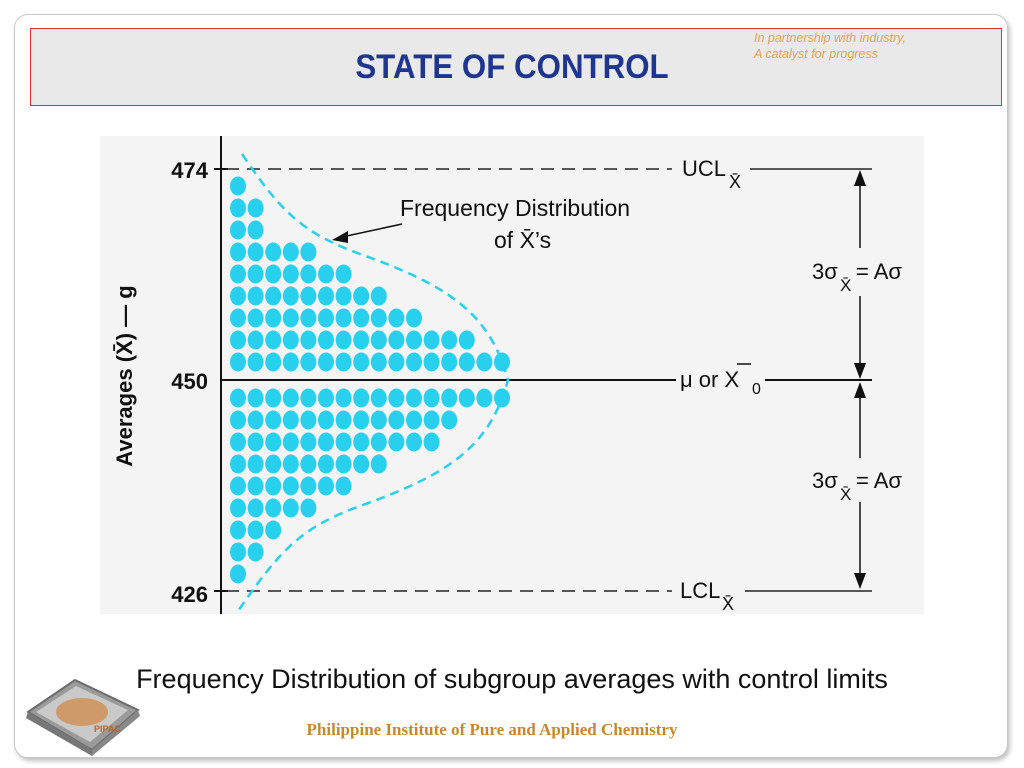  What do you see at coordinates (825, 271) in the screenshot?
I see `upper-sigma-label: 3σ` at bounding box center [825, 271].